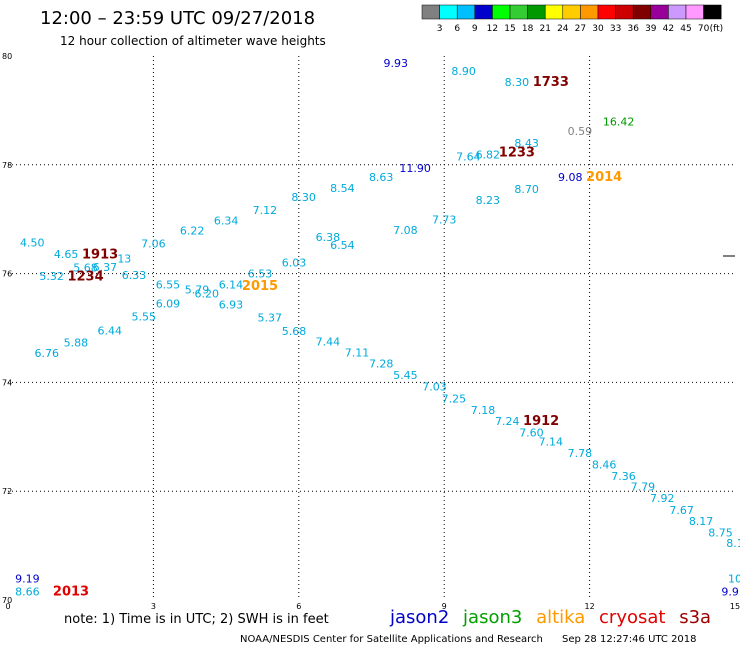 Image resolution: width=740 pixels, height=650 pixels. I want to click on legend-tick-label: 3, so click(440, 29).